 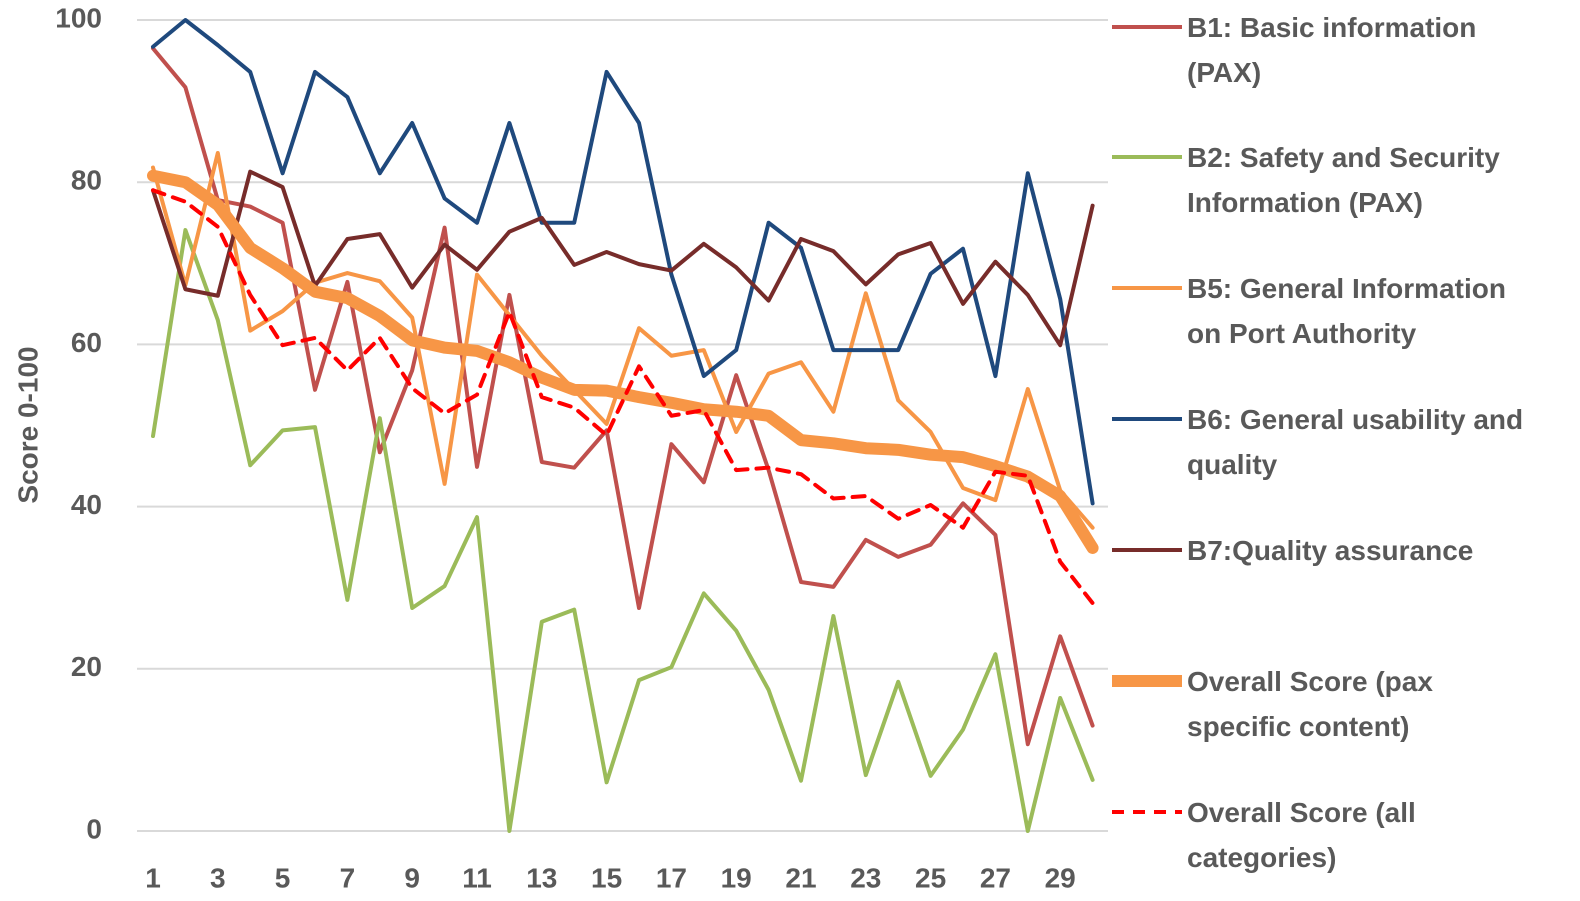 I want to click on x-tick-label: 21, so click(x=800, y=877).